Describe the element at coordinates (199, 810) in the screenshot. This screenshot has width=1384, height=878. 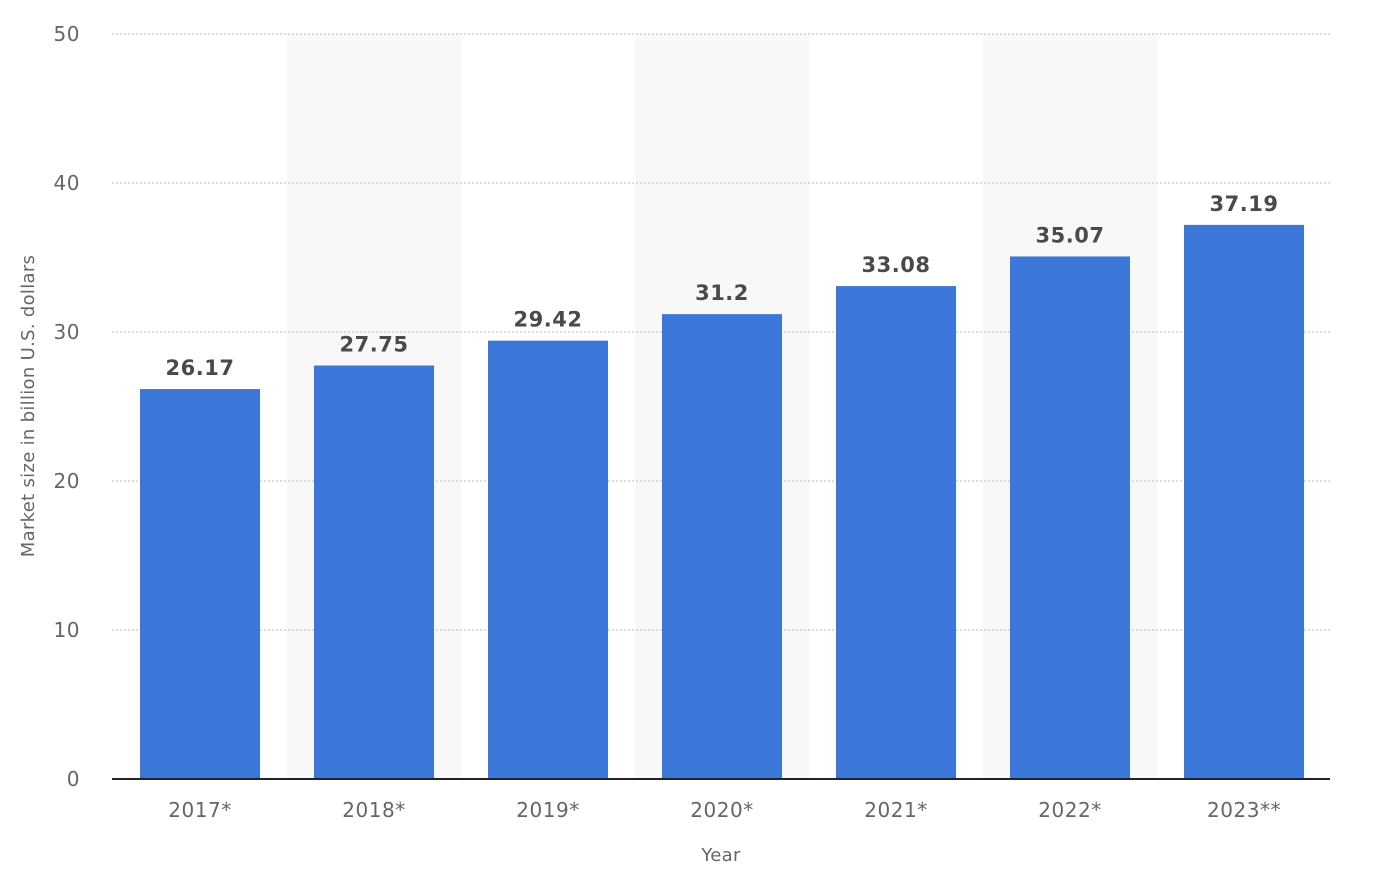
I see `x-tick-label: 2017*` at that location.